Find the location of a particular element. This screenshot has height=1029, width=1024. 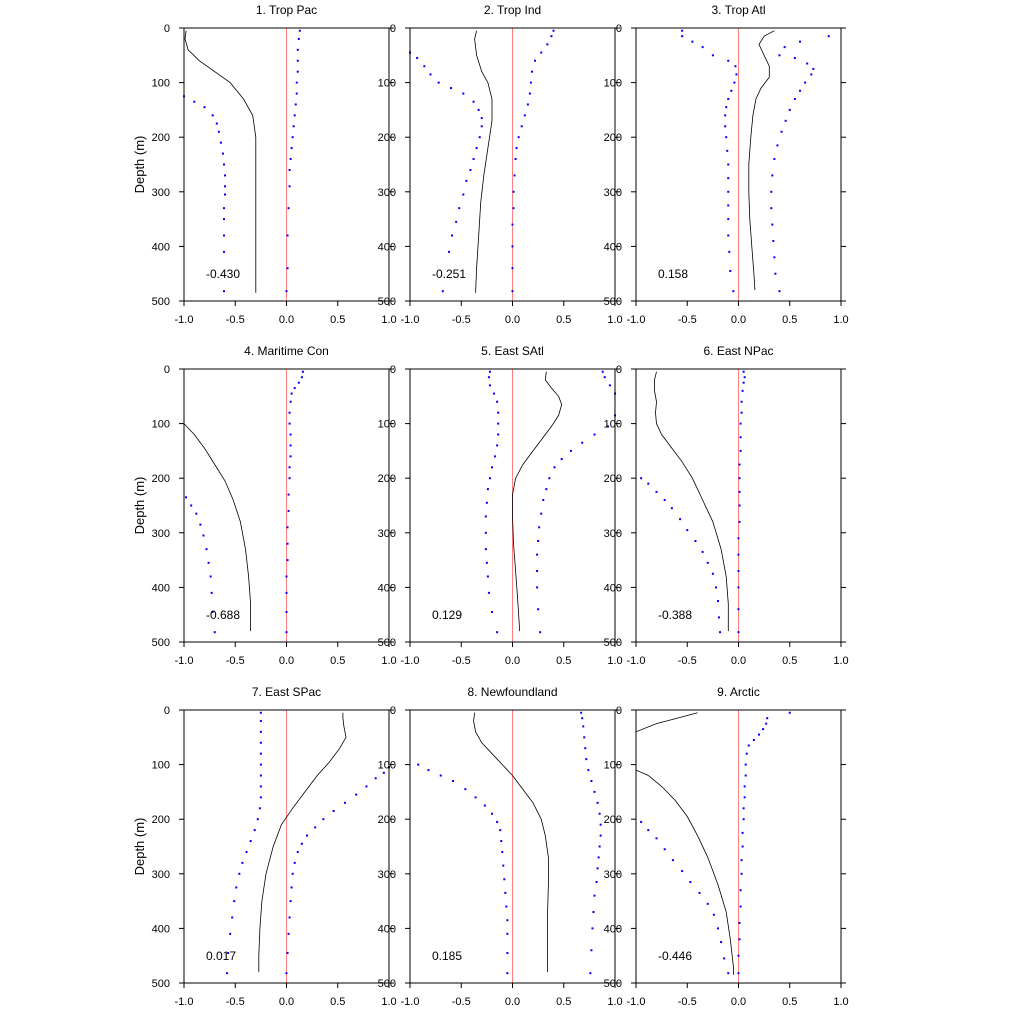

panel-title: 9. Arctic is located at coordinates (738, 692).